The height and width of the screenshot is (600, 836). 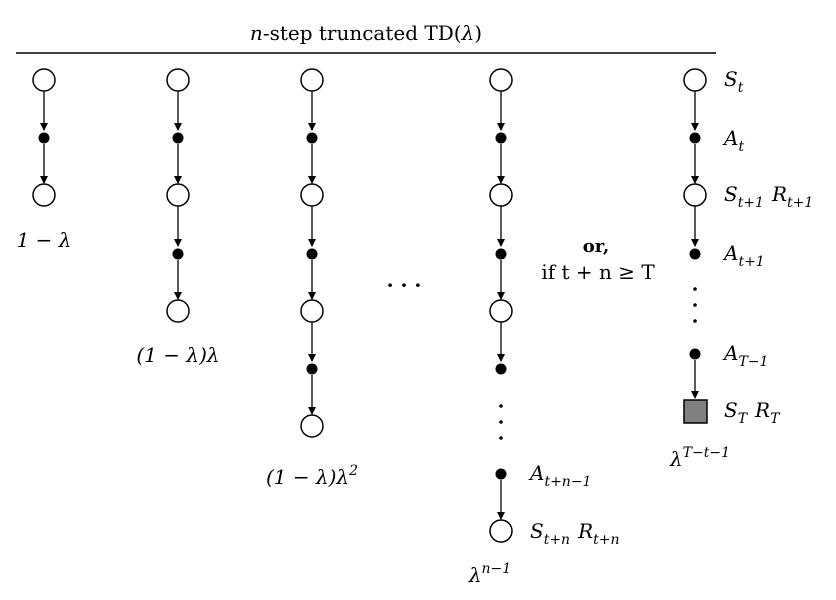 What do you see at coordinates (312, 476) in the screenshot?
I see `weight-label-3: (1 − λ)λ2` at bounding box center [312, 476].